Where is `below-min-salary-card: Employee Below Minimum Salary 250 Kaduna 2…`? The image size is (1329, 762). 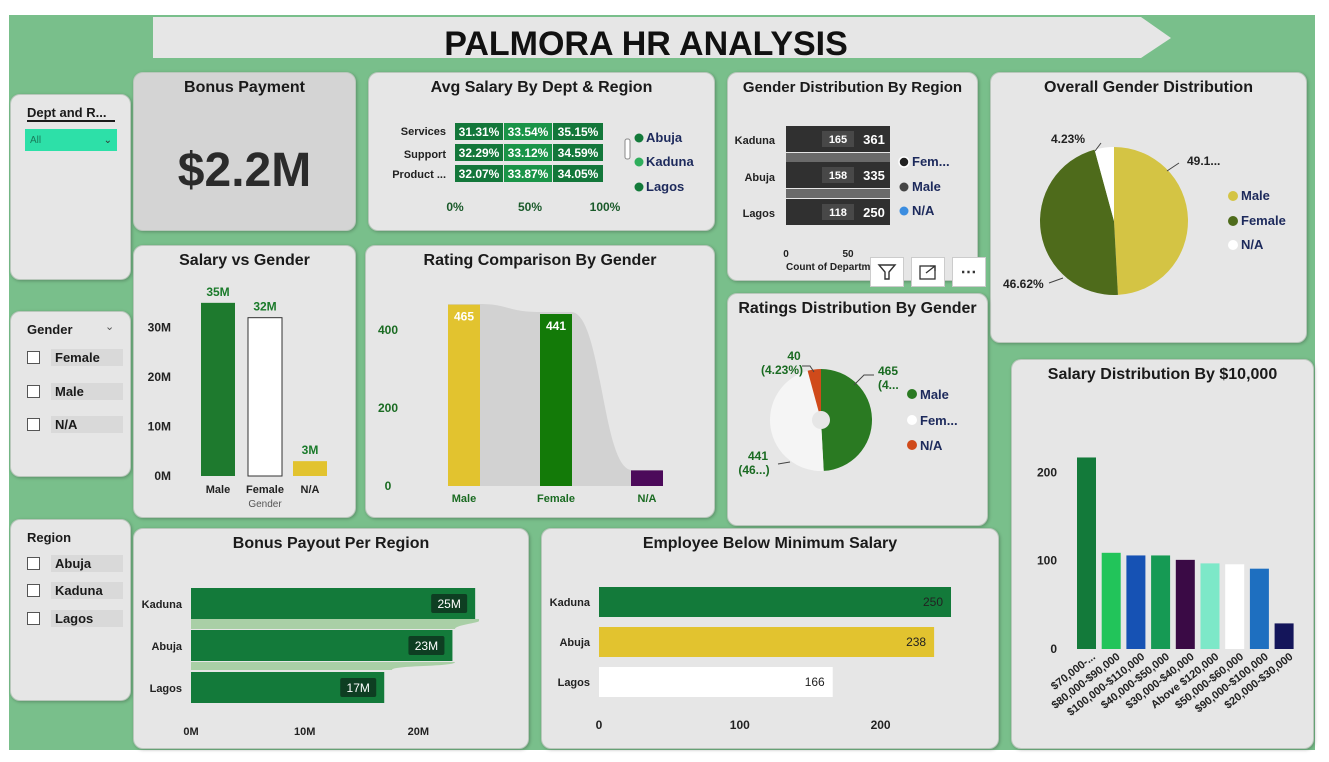
below-min-salary-card: Employee Below Minimum Salary 250 Kaduna 2… is located at coordinates (770, 638).